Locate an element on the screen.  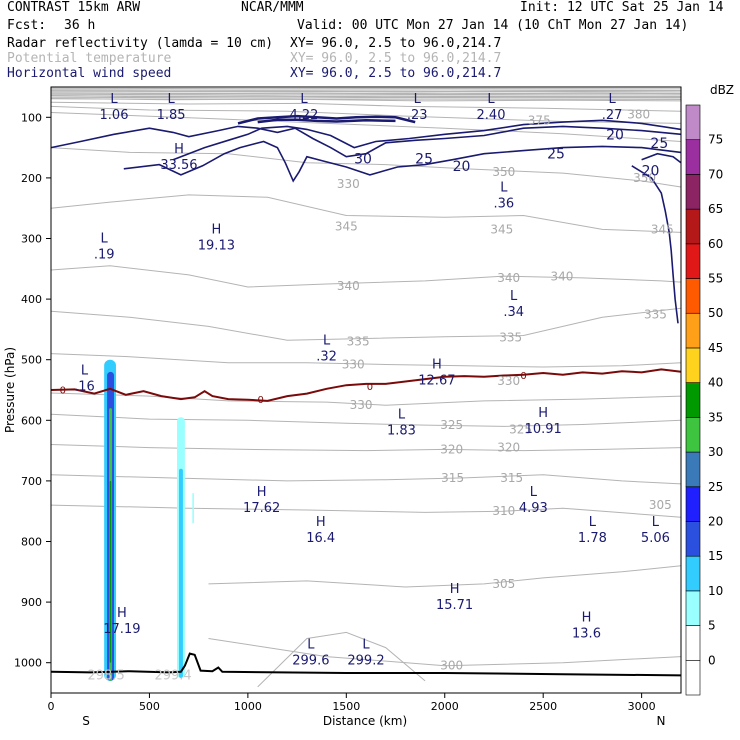
colorbar-tick-label: 10 is located at coordinates (715, 591).